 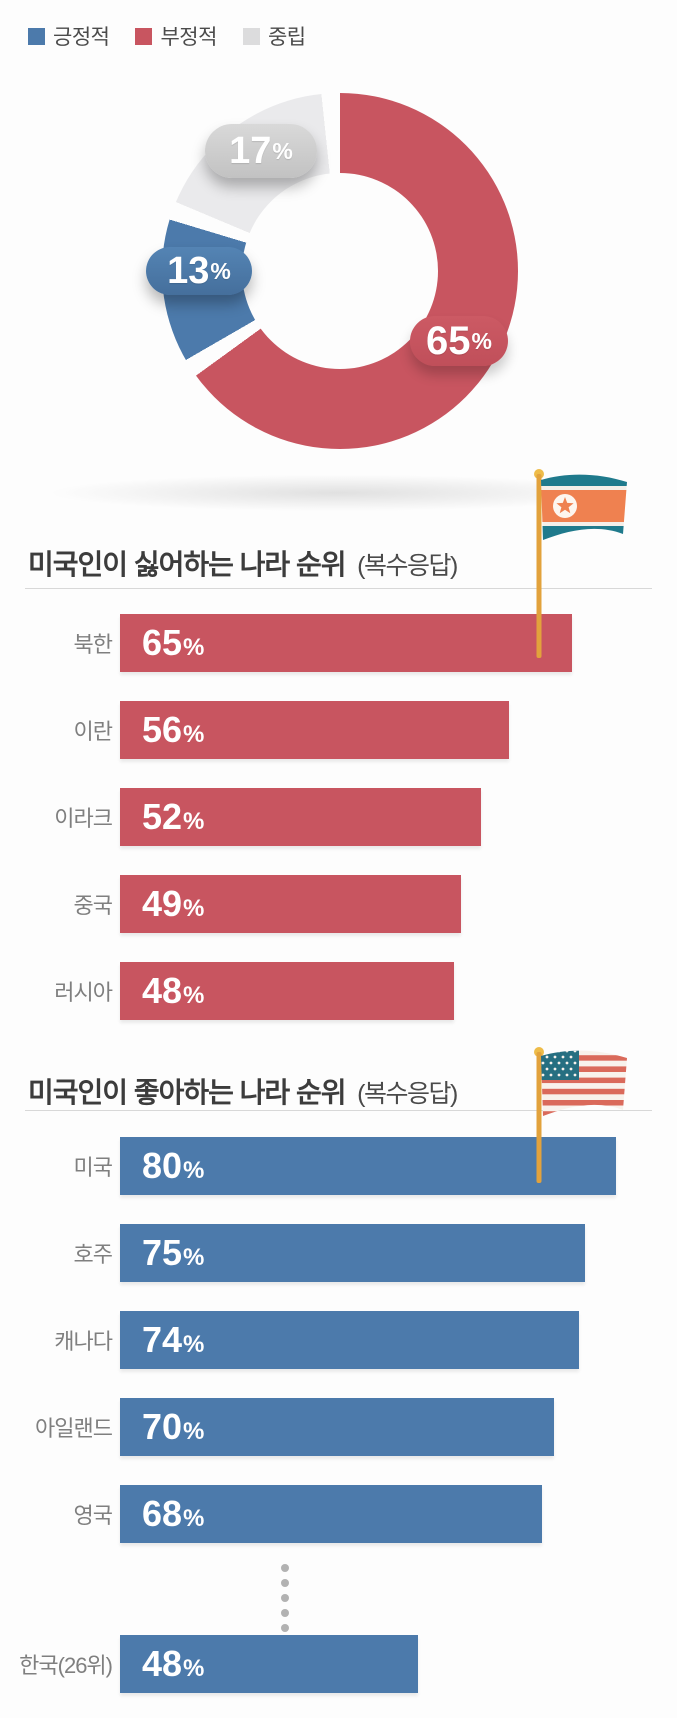 What do you see at coordinates (173, 1513) in the screenshot?
I see `bar-value: 68%` at bounding box center [173, 1513].